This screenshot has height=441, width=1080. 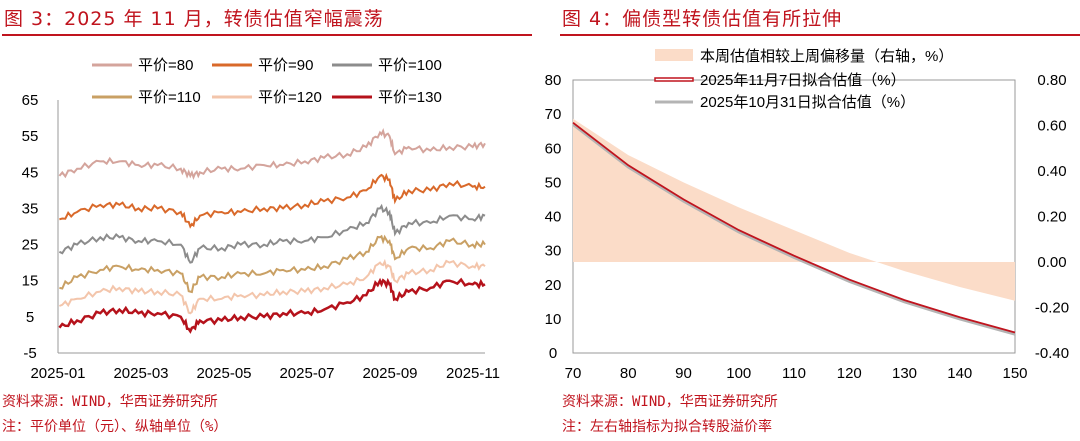 What do you see at coordinates (553, 114) in the screenshot?
I see `right-y-tick-label: 70` at bounding box center [553, 114].